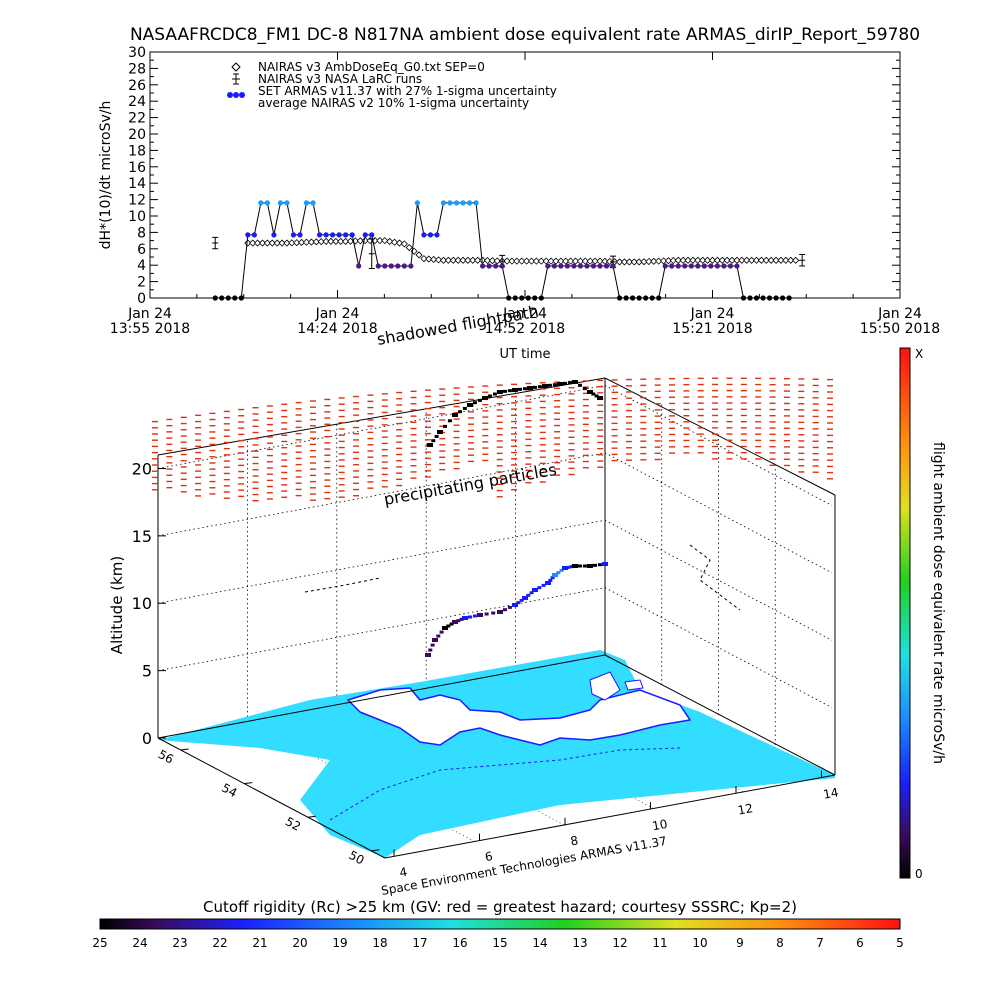  I want to click on right-colorbar-bottom-label: 0, so click(919, 874).